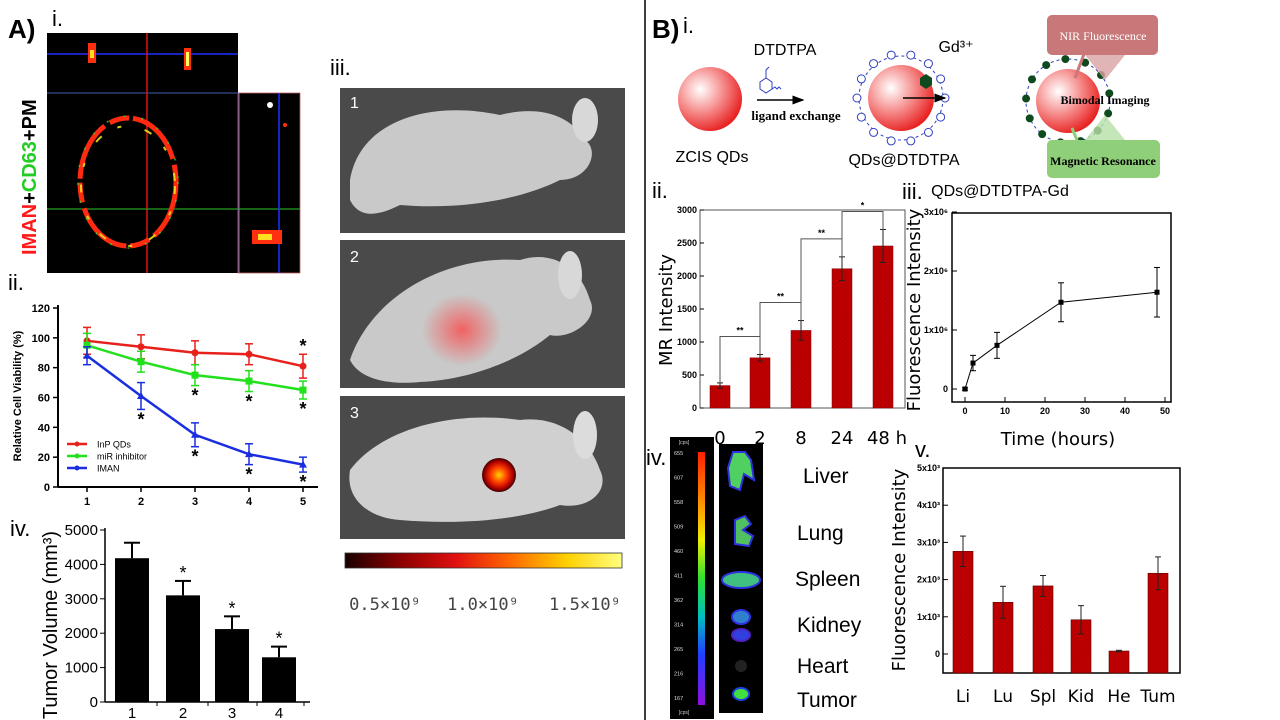 Image resolution: width=1280 pixels, height=720 pixels. I want to click on scale-tick-label: 265, so click(678, 650).